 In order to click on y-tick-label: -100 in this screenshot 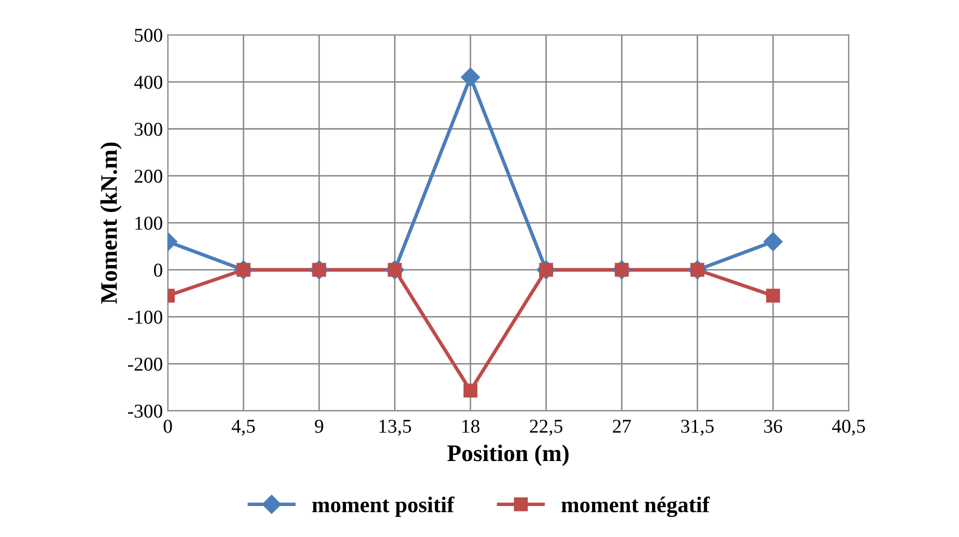, I will do `click(145, 317)`.